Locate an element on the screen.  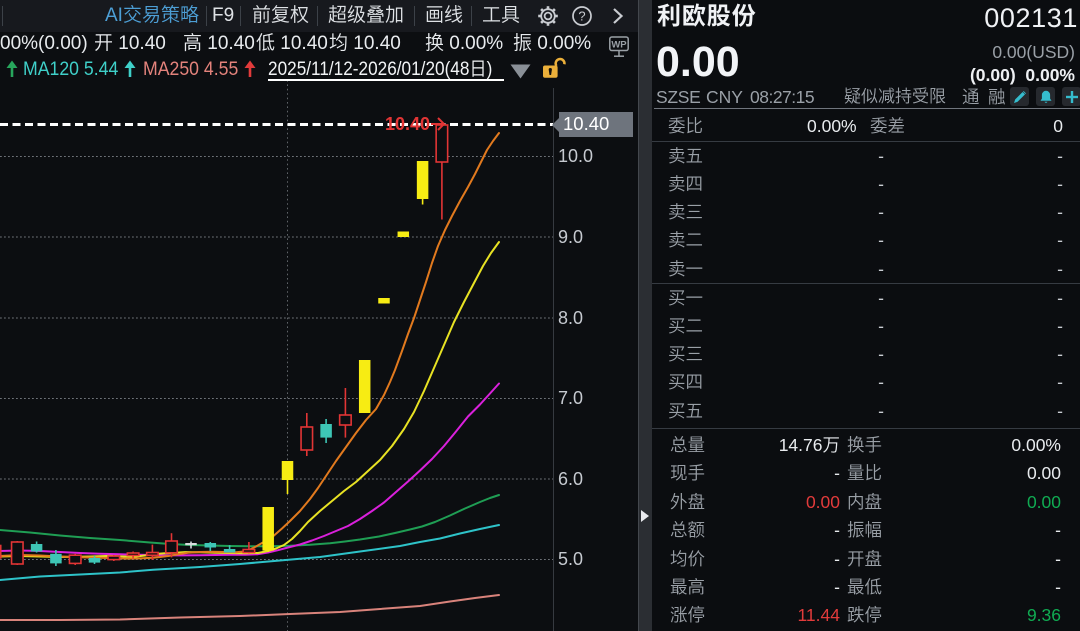
svg-text: 10.40 is located at coordinates (407, 124).